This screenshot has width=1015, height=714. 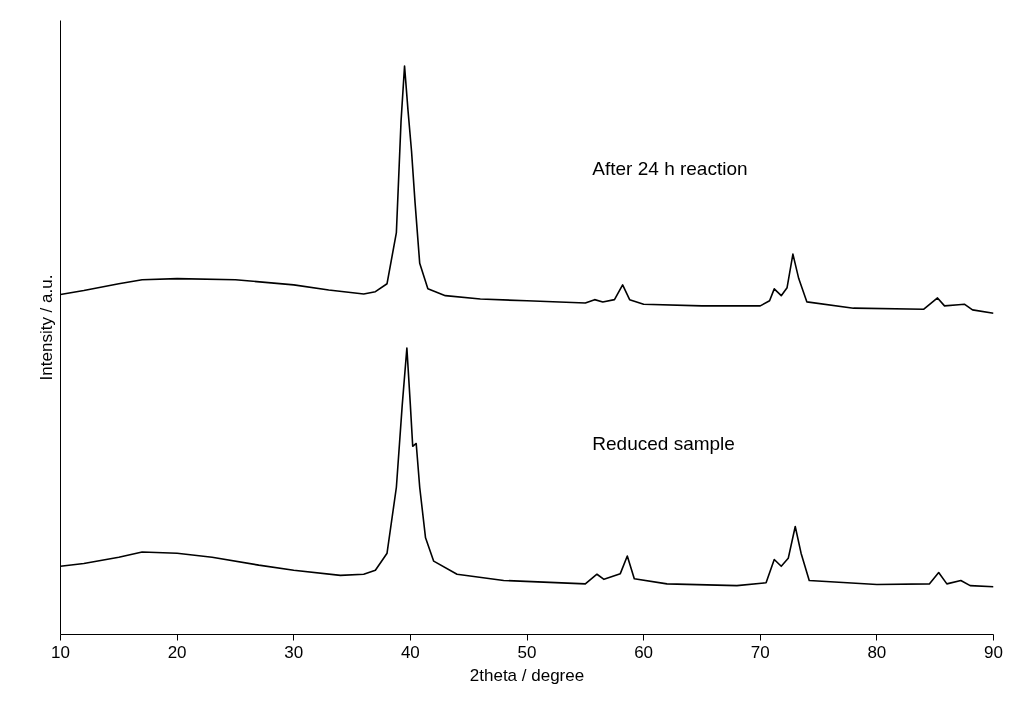 What do you see at coordinates (670, 169) in the screenshot?
I see `annotation: After 24 h reaction` at bounding box center [670, 169].